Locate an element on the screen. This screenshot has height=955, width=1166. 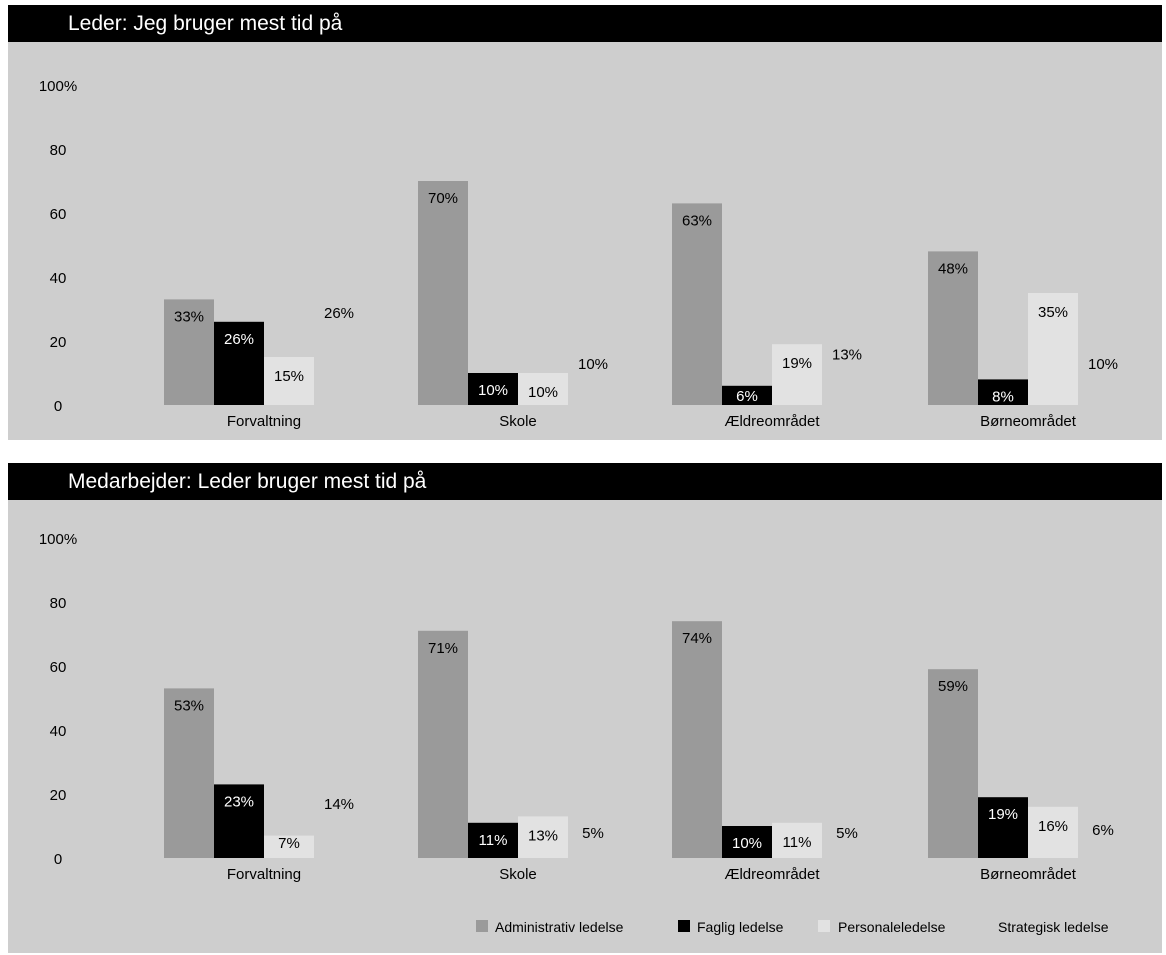
category-label-top: Børneområdet is located at coordinates (1028, 421).